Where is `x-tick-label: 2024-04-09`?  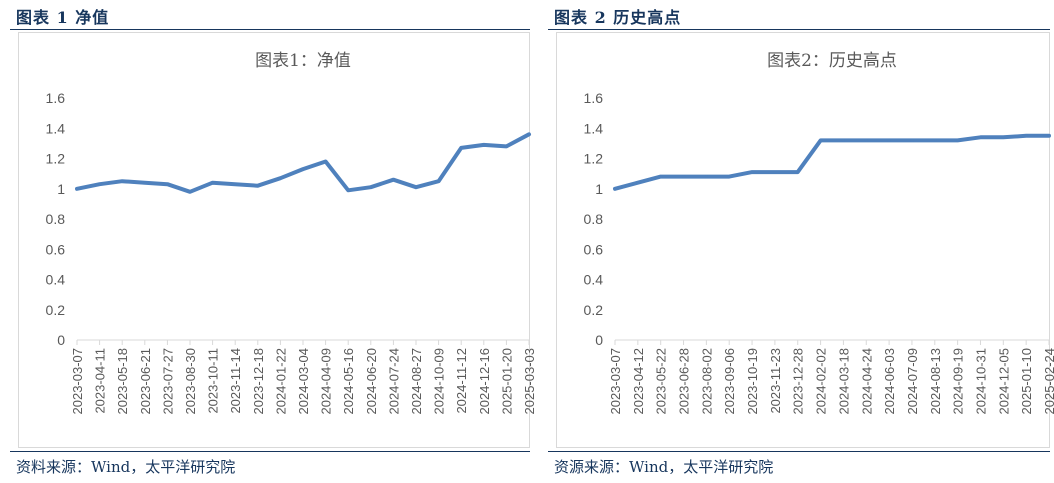
x-tick-label: 2024-04-09 is located at coordinates (326, 381).